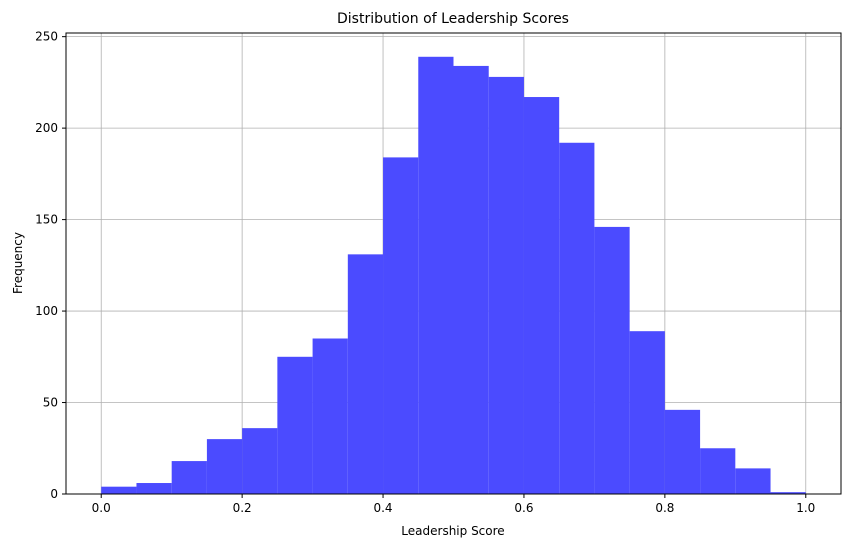 The image size is (850, 547). Describe the element at coordinates (46, 37) in the screenshot. I see `y-tick-label-5: 250` at that location.